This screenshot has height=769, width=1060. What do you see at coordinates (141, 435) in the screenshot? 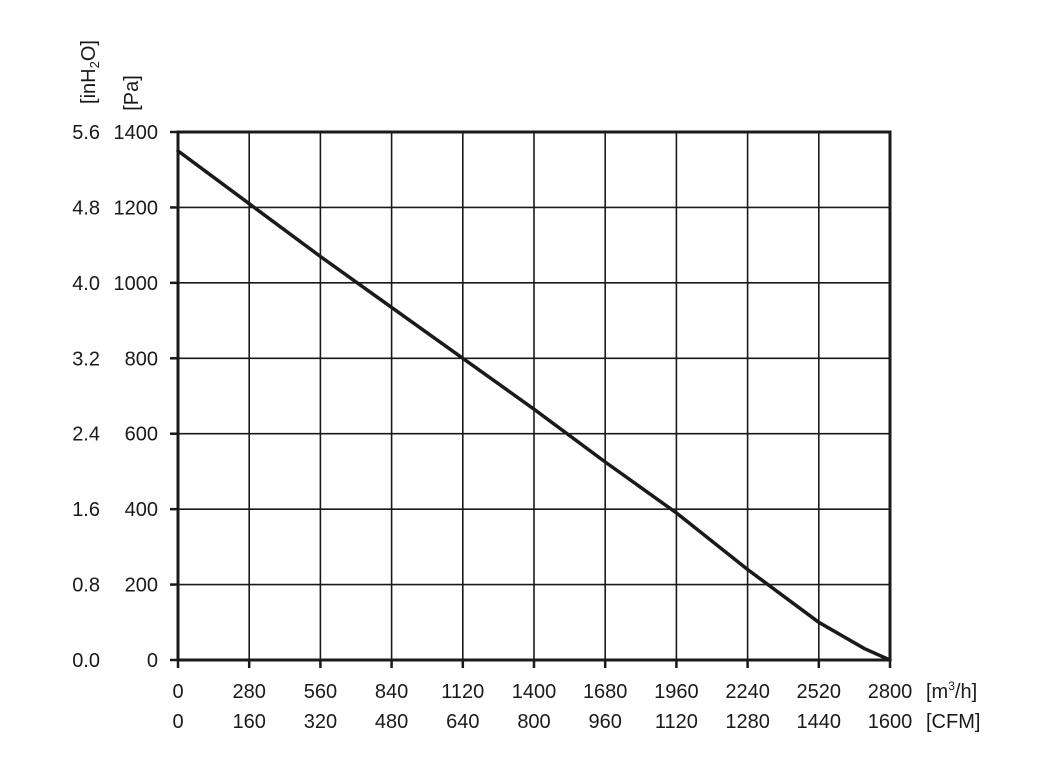
I see `y-tick-label-pa: 600` at bounding box center [141, 435].